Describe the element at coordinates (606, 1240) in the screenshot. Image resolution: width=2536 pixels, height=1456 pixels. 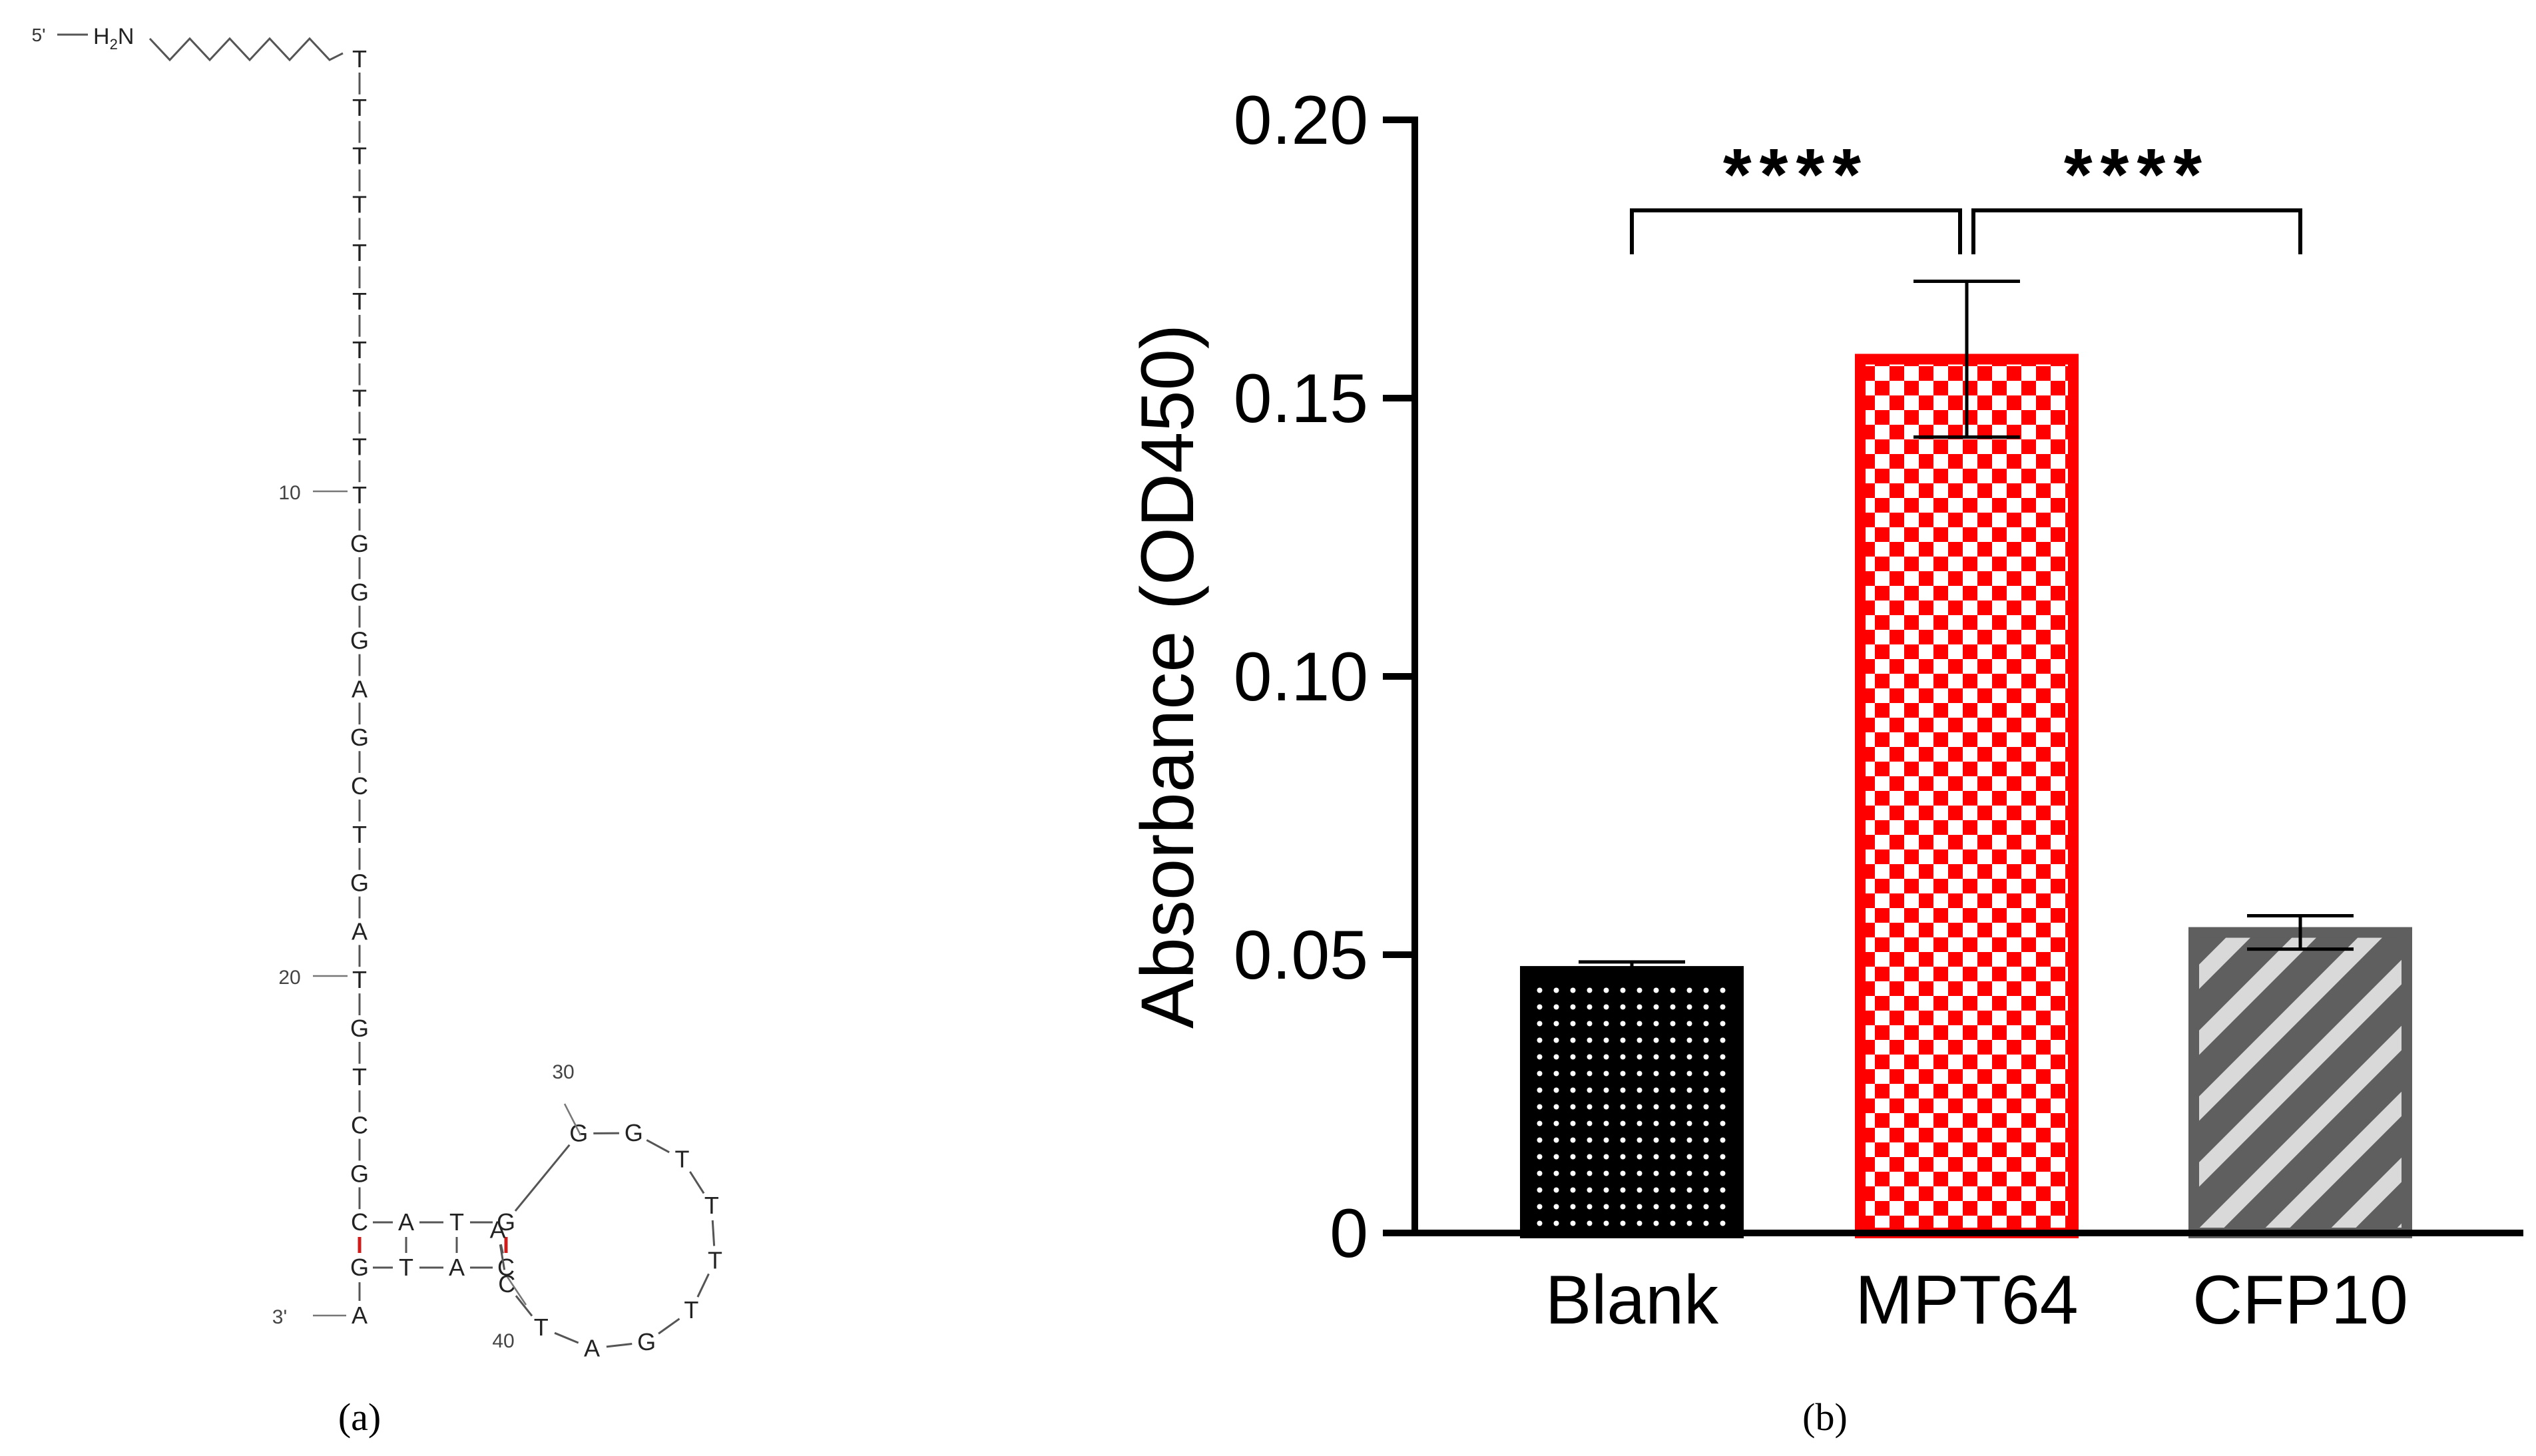
I see `aptamer-loop: GGTTTTGATCA` at that location.